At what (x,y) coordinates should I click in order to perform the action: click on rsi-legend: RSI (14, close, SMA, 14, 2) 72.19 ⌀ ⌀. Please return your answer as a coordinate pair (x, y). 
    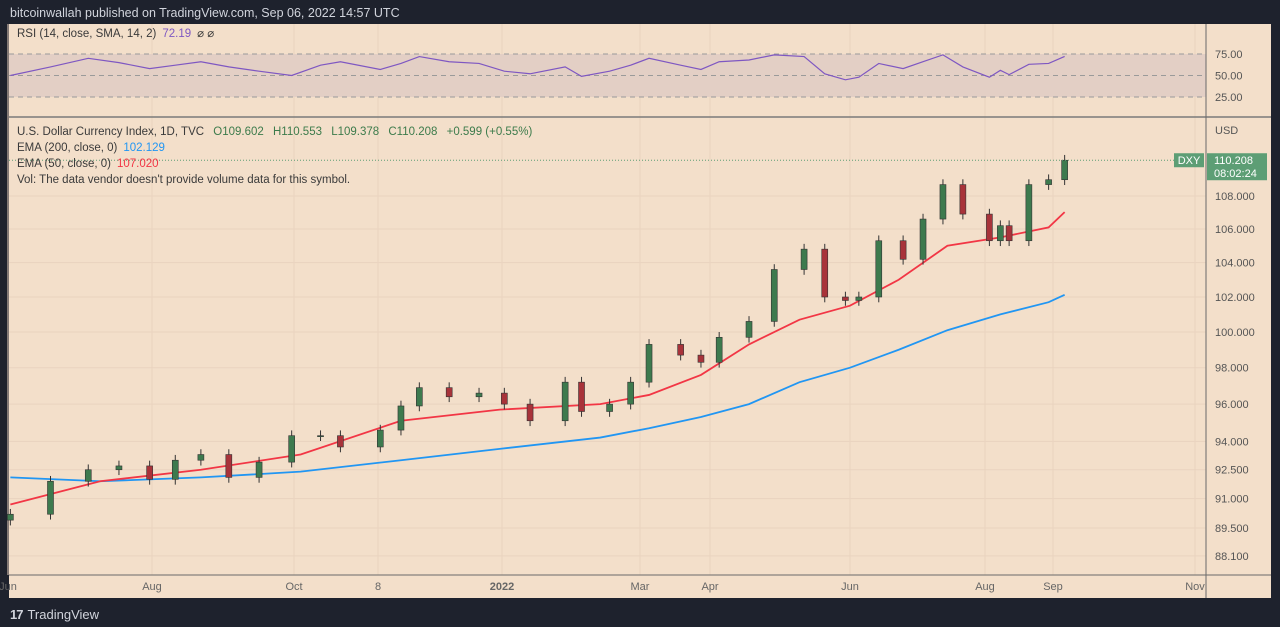
    Looking at the image, I should click on (118, 33).